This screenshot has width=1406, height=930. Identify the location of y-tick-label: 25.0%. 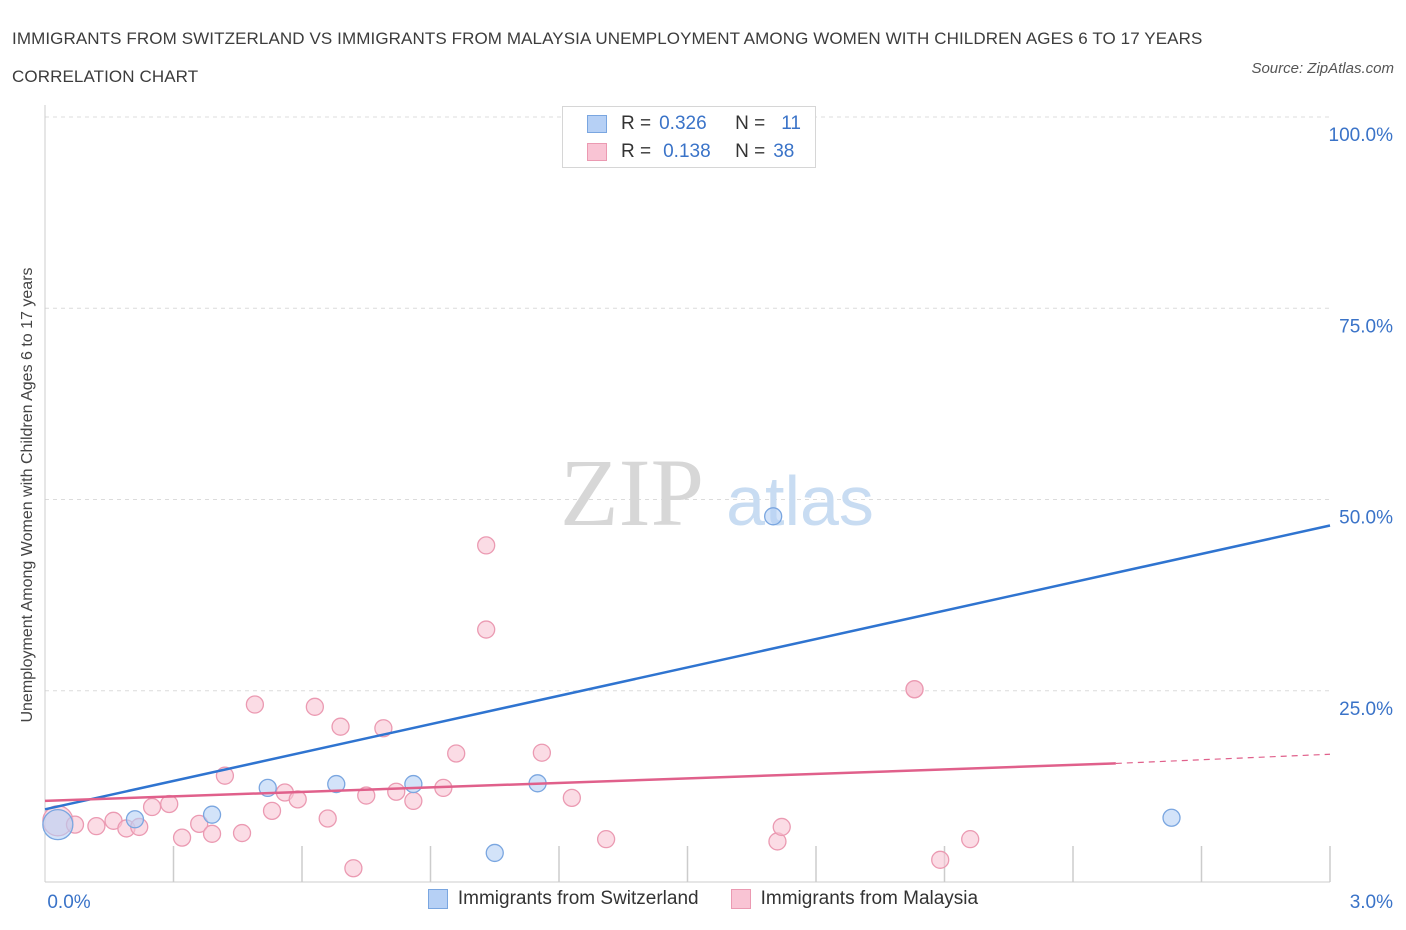
(1366, 709).